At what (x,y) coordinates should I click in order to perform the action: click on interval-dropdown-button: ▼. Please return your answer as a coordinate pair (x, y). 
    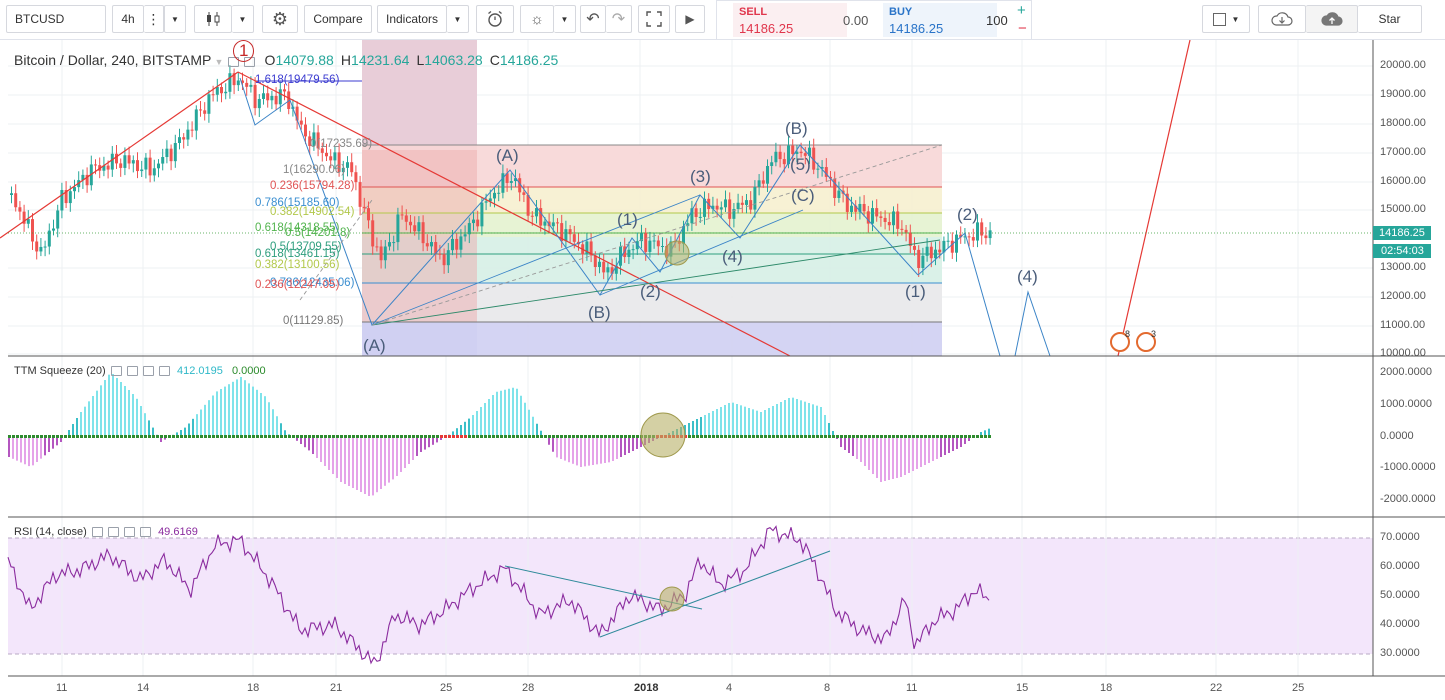
    Looking at the image, I should click on (175, 19).